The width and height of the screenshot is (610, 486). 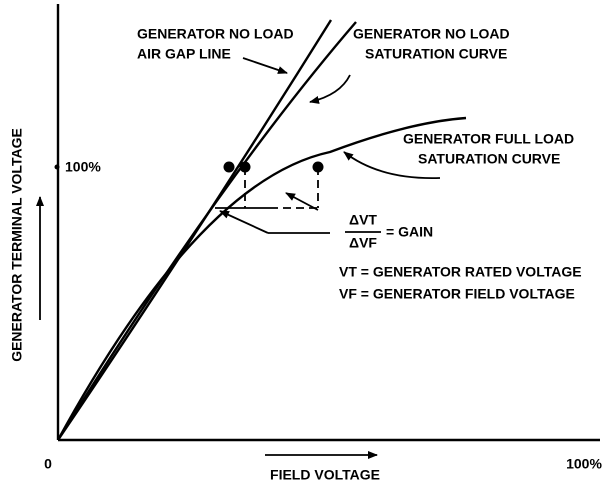 I want to click on legend-line: VF = GENERATOR FIELD VOLTAGE, so click(x=457, y=294).